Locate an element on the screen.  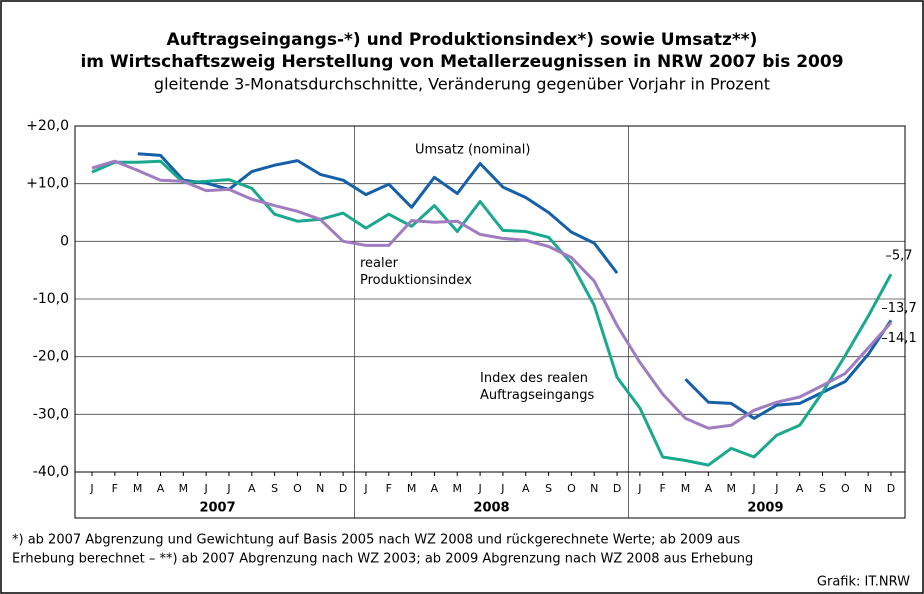
year-label: 2007 is located at coordinates (217, 508).